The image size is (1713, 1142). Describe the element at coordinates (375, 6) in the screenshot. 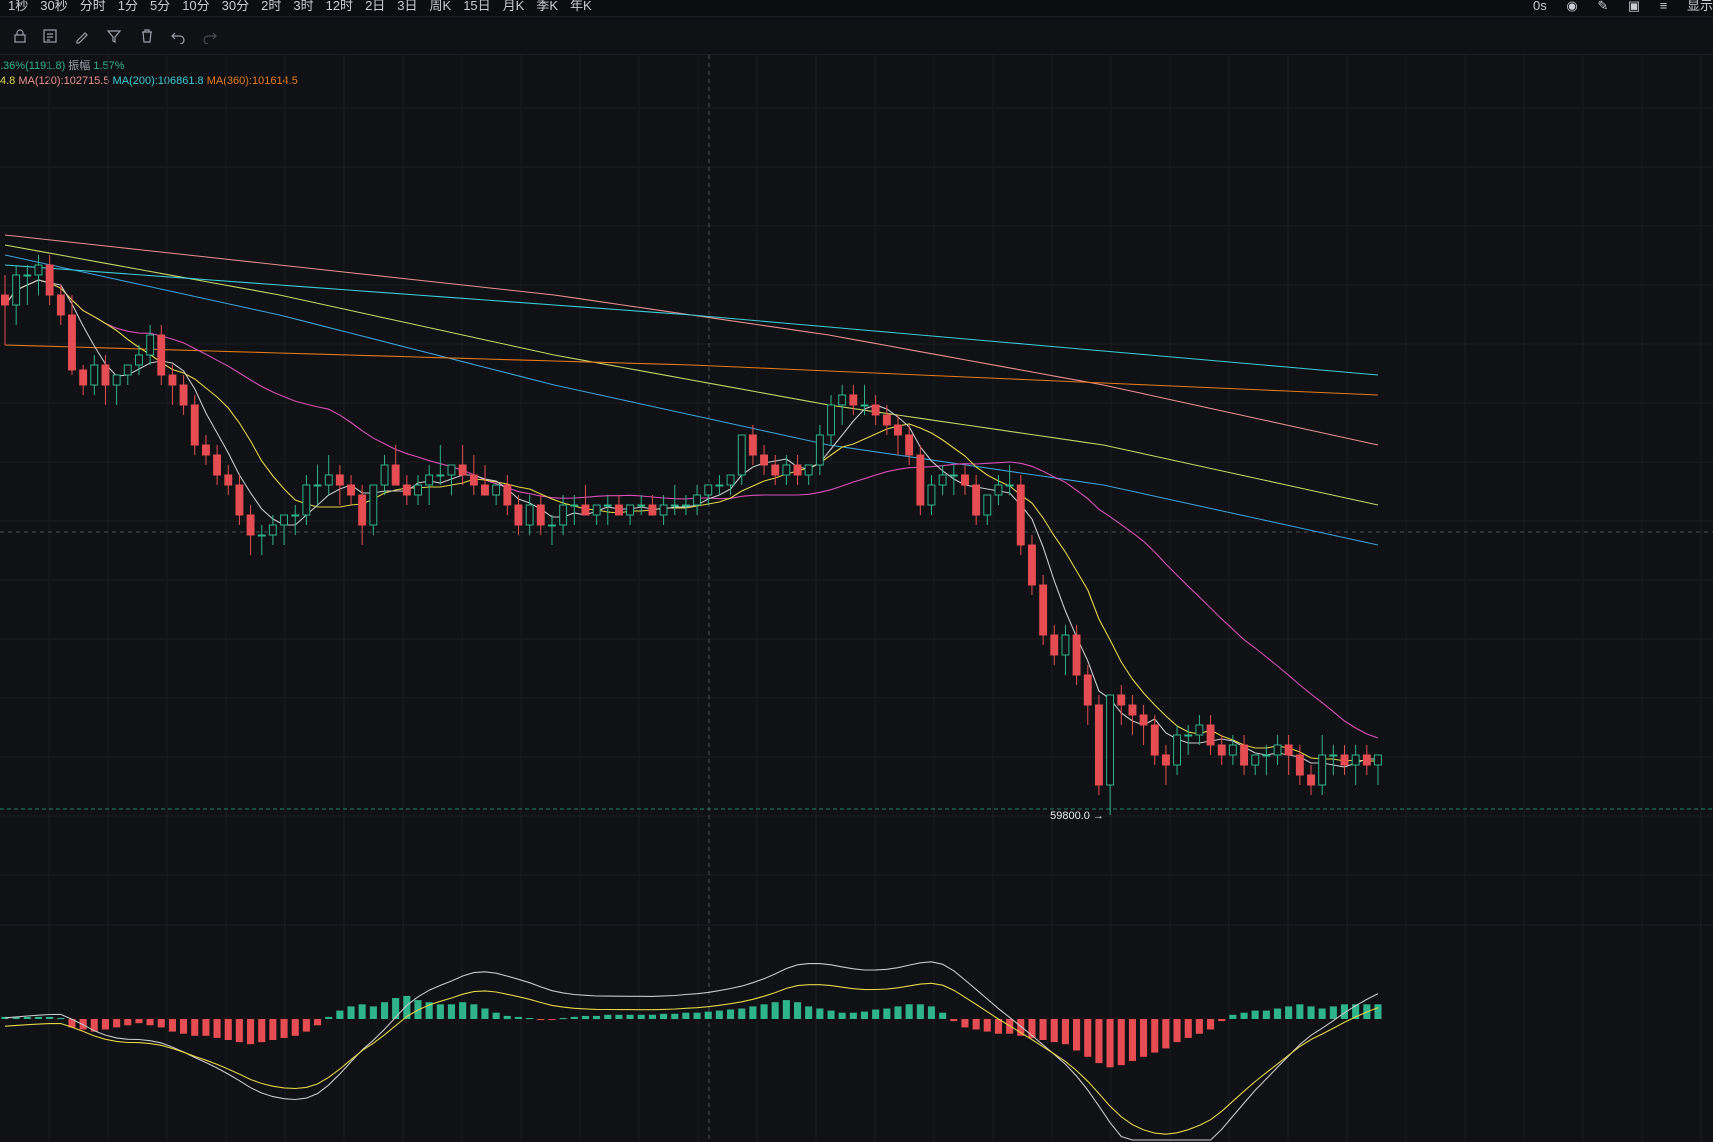

I see `interval-10: 2日` at that location.